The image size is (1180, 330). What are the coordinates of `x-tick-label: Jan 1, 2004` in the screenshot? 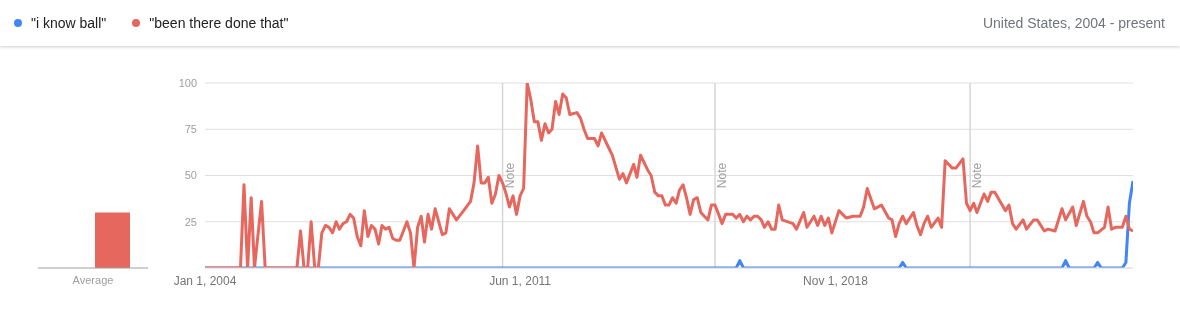 It's located at (205, 280).